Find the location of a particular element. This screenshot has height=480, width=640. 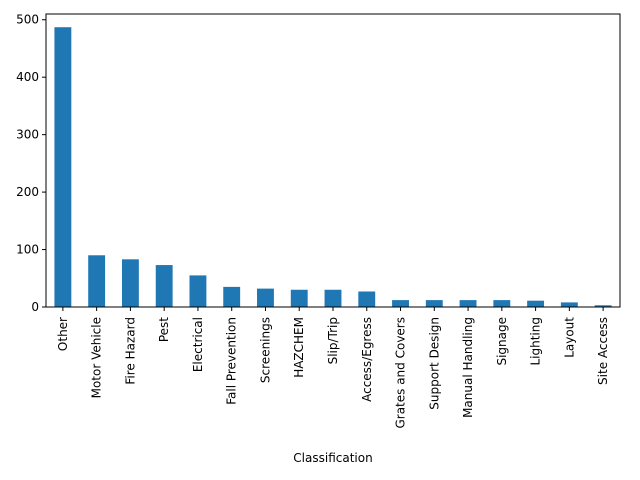

bar-pest is located at coordinates (164, 286).